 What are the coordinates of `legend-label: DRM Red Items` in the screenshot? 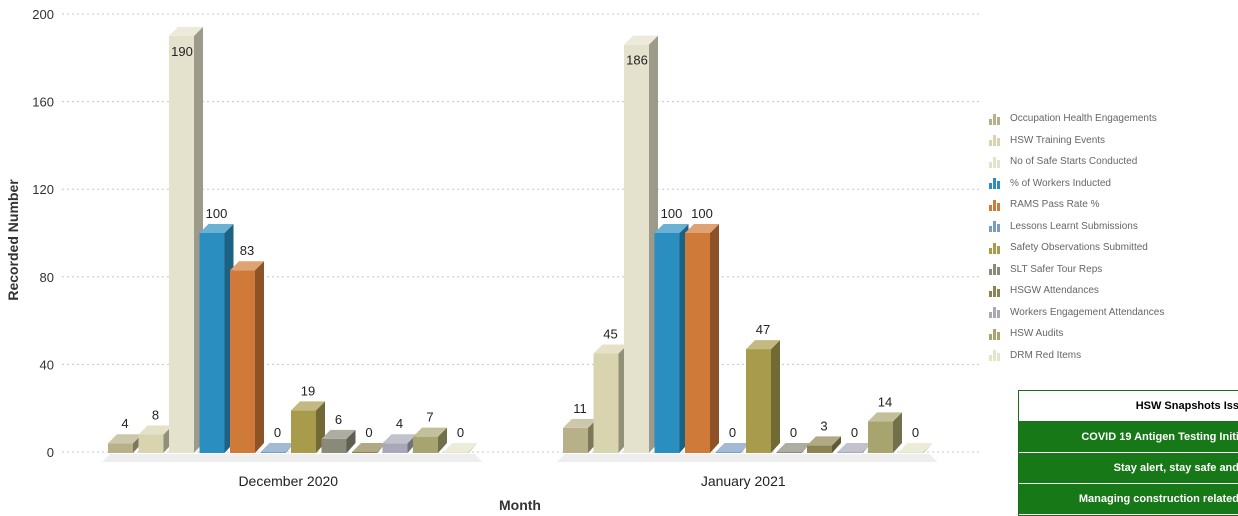 It's located at (1046, 355).